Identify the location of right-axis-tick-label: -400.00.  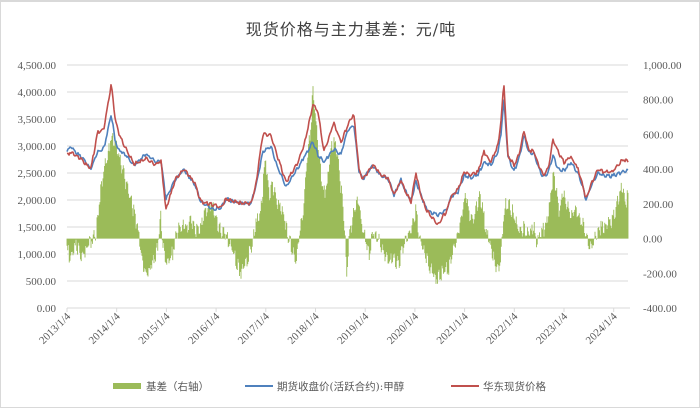
(660, 309).